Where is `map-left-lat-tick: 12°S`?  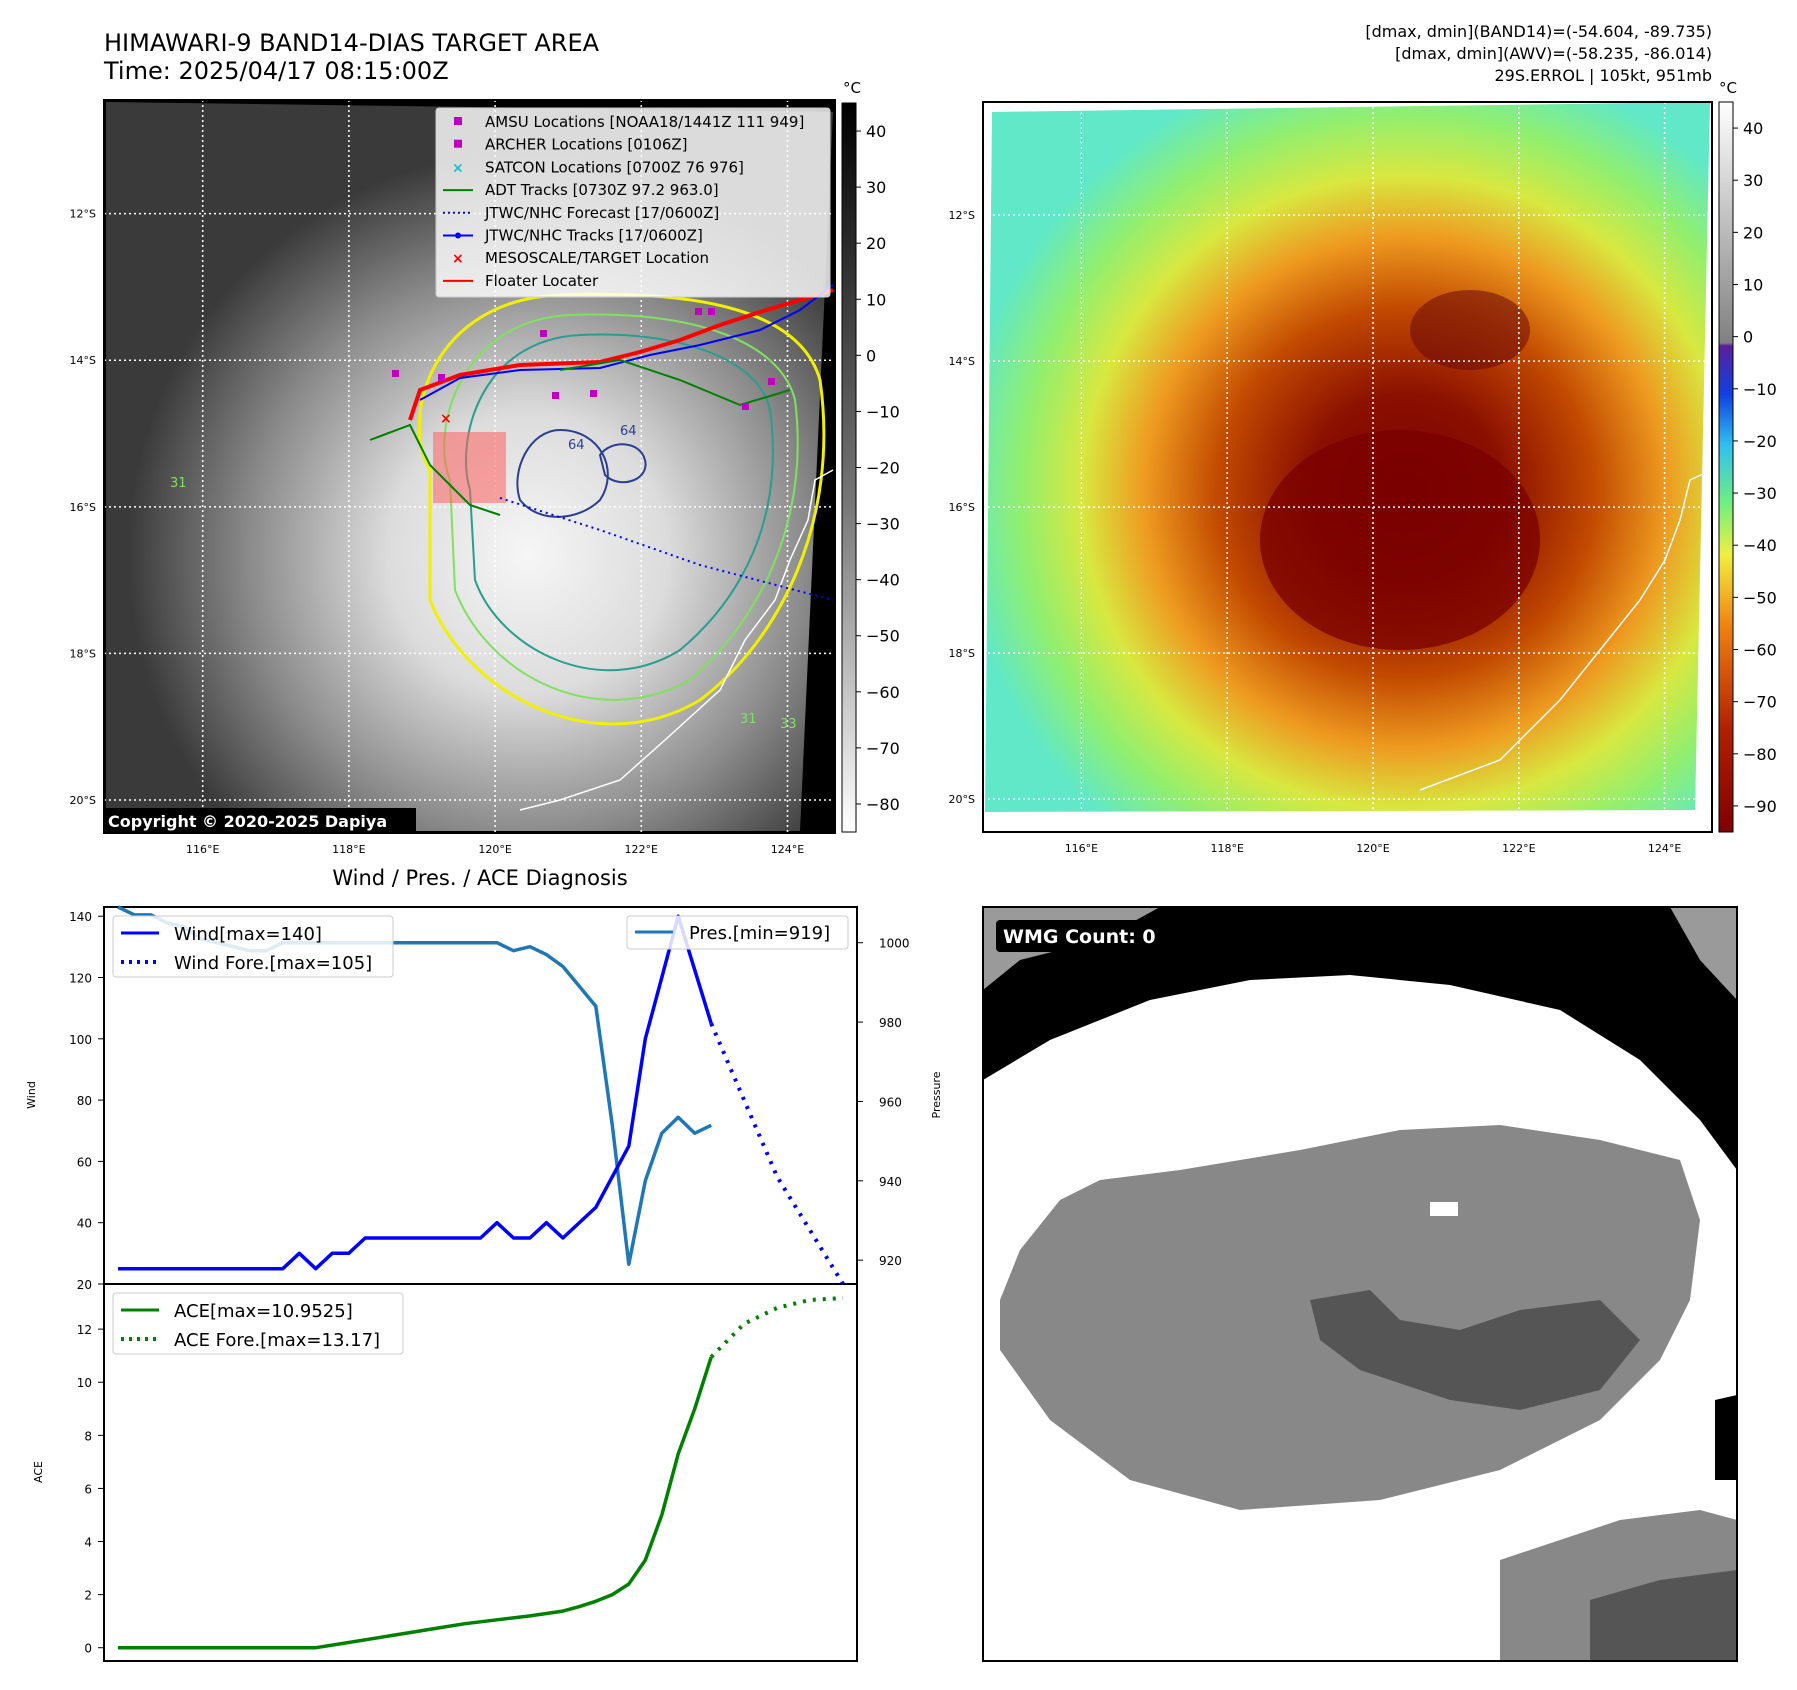 map-left-lat-tick: 12°S is located at coordinates (83, 214).